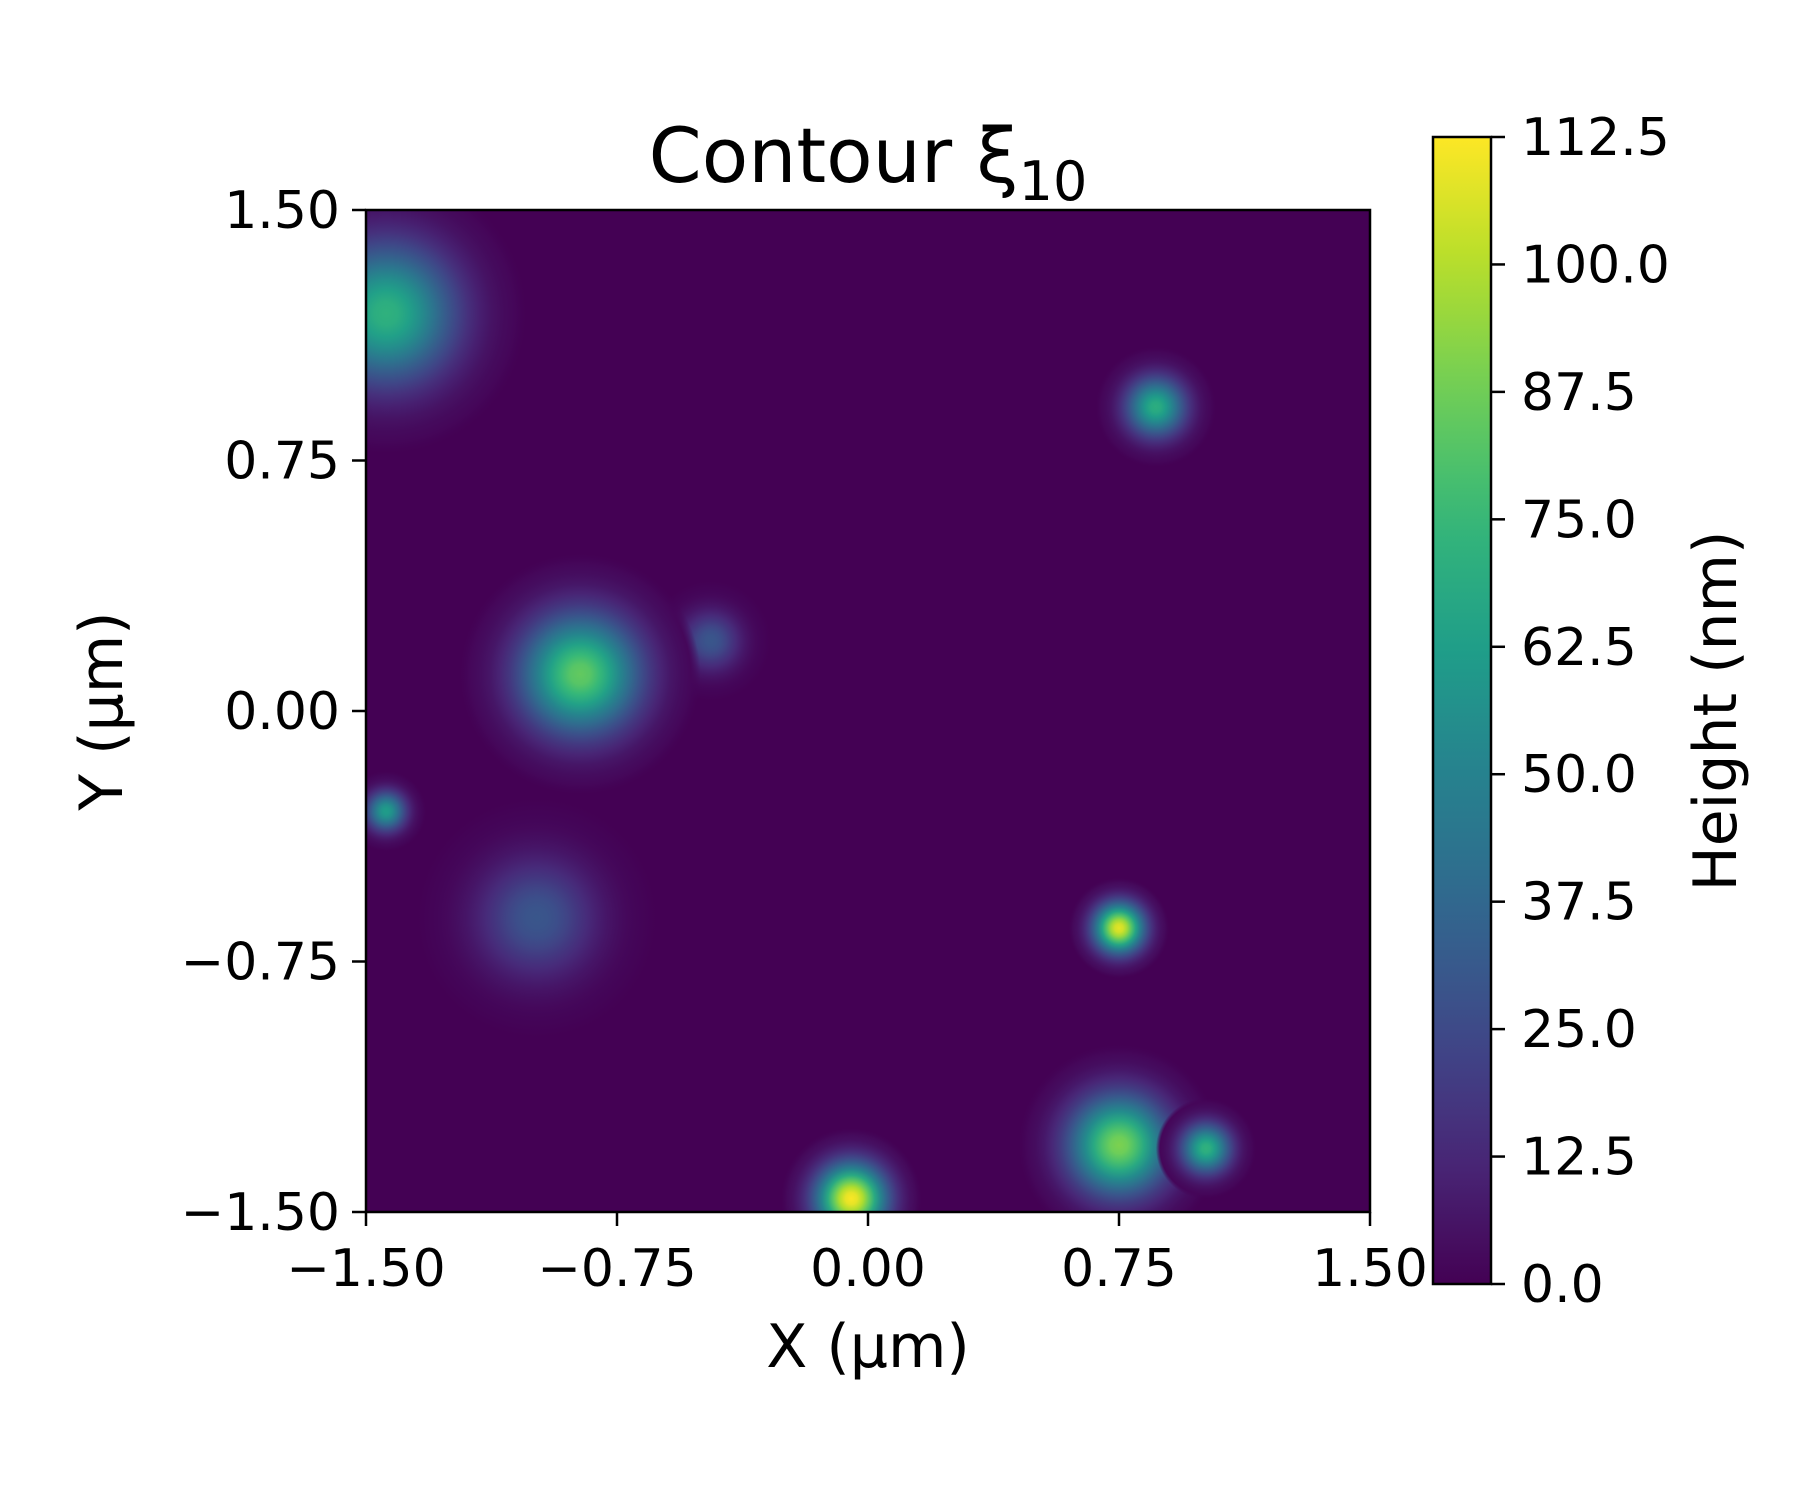 This screenshot has width=1800, height=1505. I want to click on colorbar-tick-label: 87.5, so click(1579, 393).